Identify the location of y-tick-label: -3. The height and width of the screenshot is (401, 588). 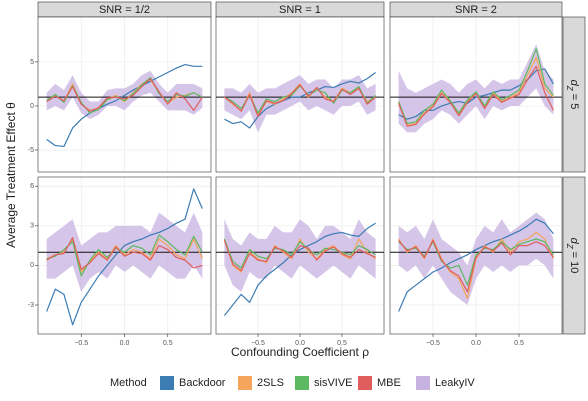
(31, 305).